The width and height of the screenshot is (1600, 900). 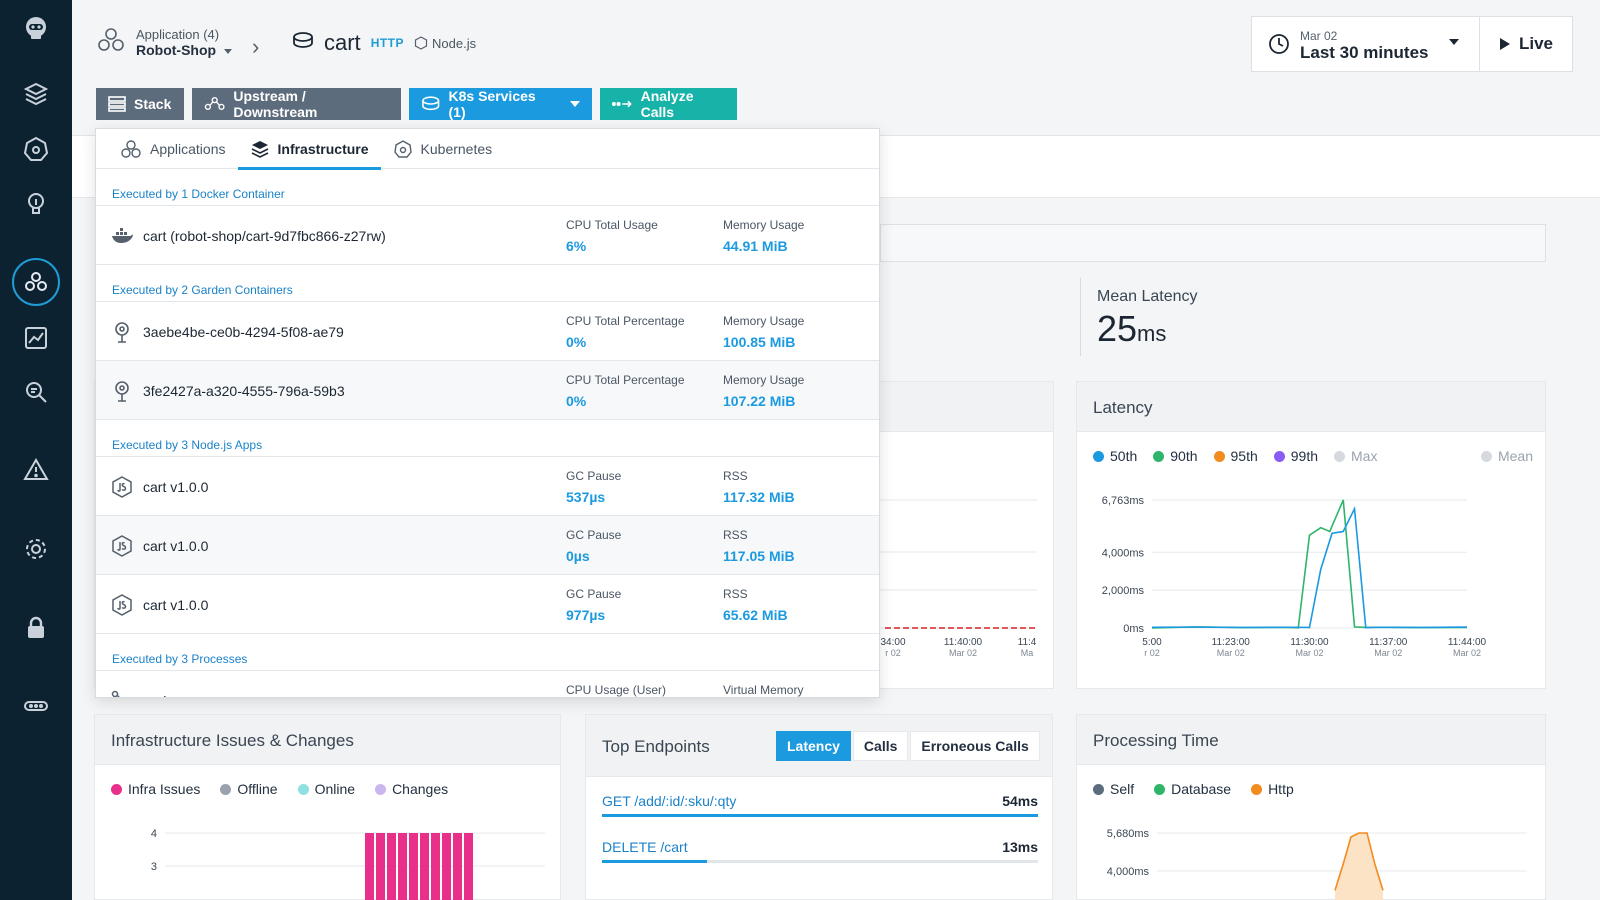 I want to click on infra-row-name: cart v1.0.0, so click(x=176, y=546).